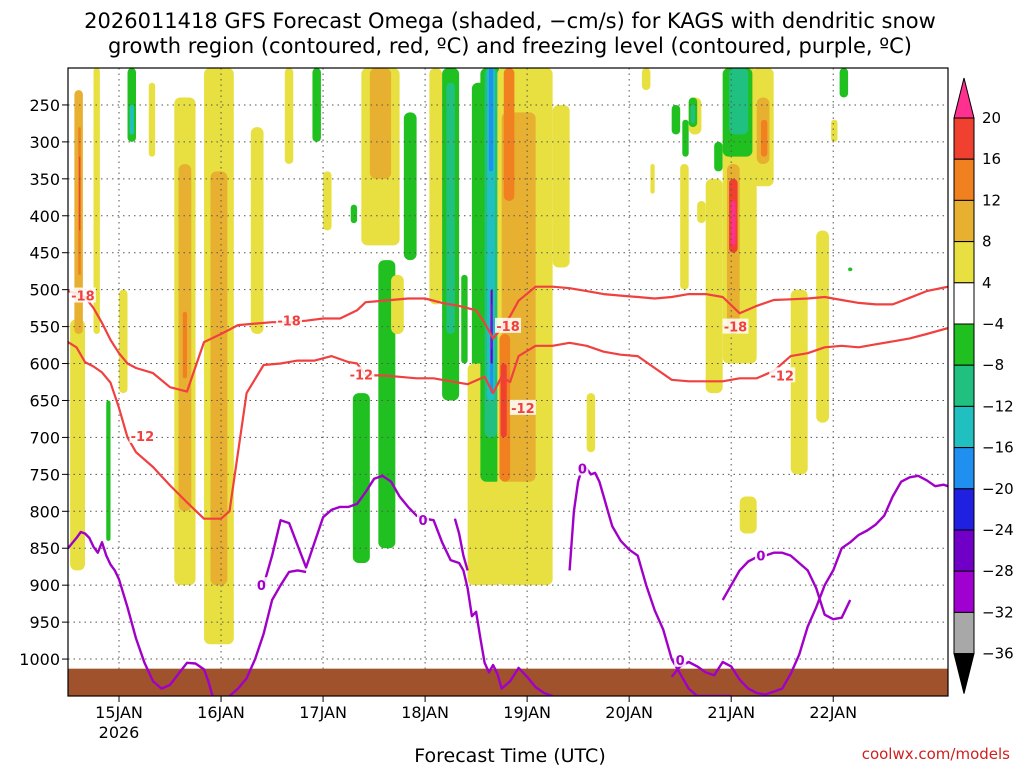 Image resolution: width=1024 pixels, height=768 pixels. Describe the element at coordinates (323, 712) in the screenshot. I see `x-tick-label: 17JAN` at that location.